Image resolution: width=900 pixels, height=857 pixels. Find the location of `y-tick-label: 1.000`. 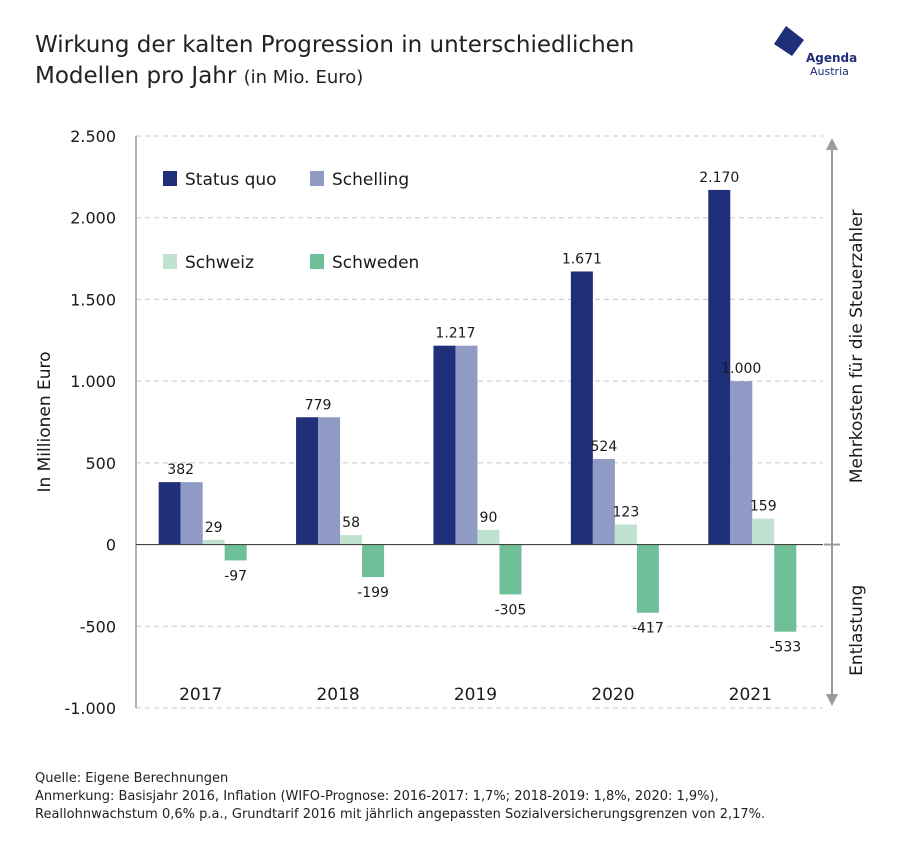

y-tick-label: 1.000 is located at coordinates (93, 381).